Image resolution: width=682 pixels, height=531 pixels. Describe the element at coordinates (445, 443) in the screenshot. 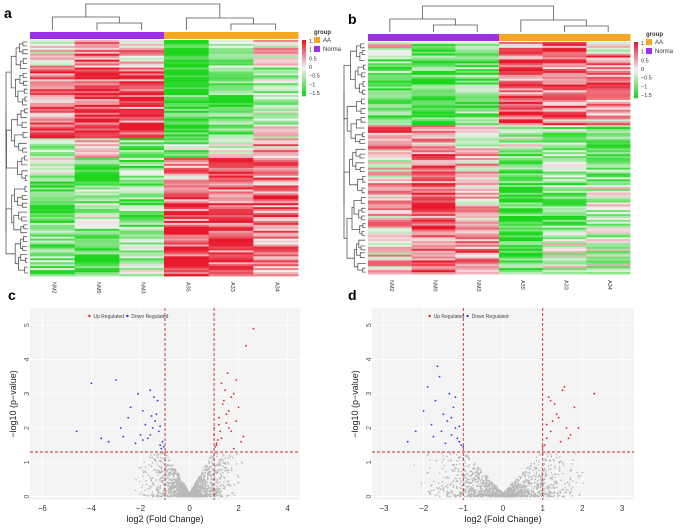

I see `point-down-regulated` at that location.